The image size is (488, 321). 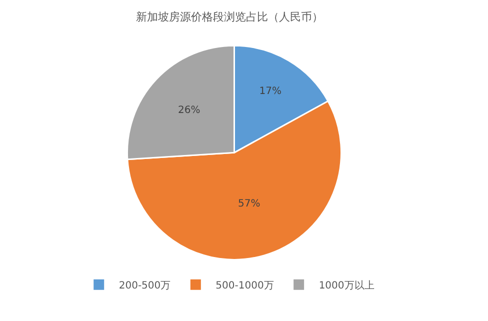 What do you see at coordinates (270, 92) in the screenshot?
I see `data-label: 17%` at bounding box center [270, 92].